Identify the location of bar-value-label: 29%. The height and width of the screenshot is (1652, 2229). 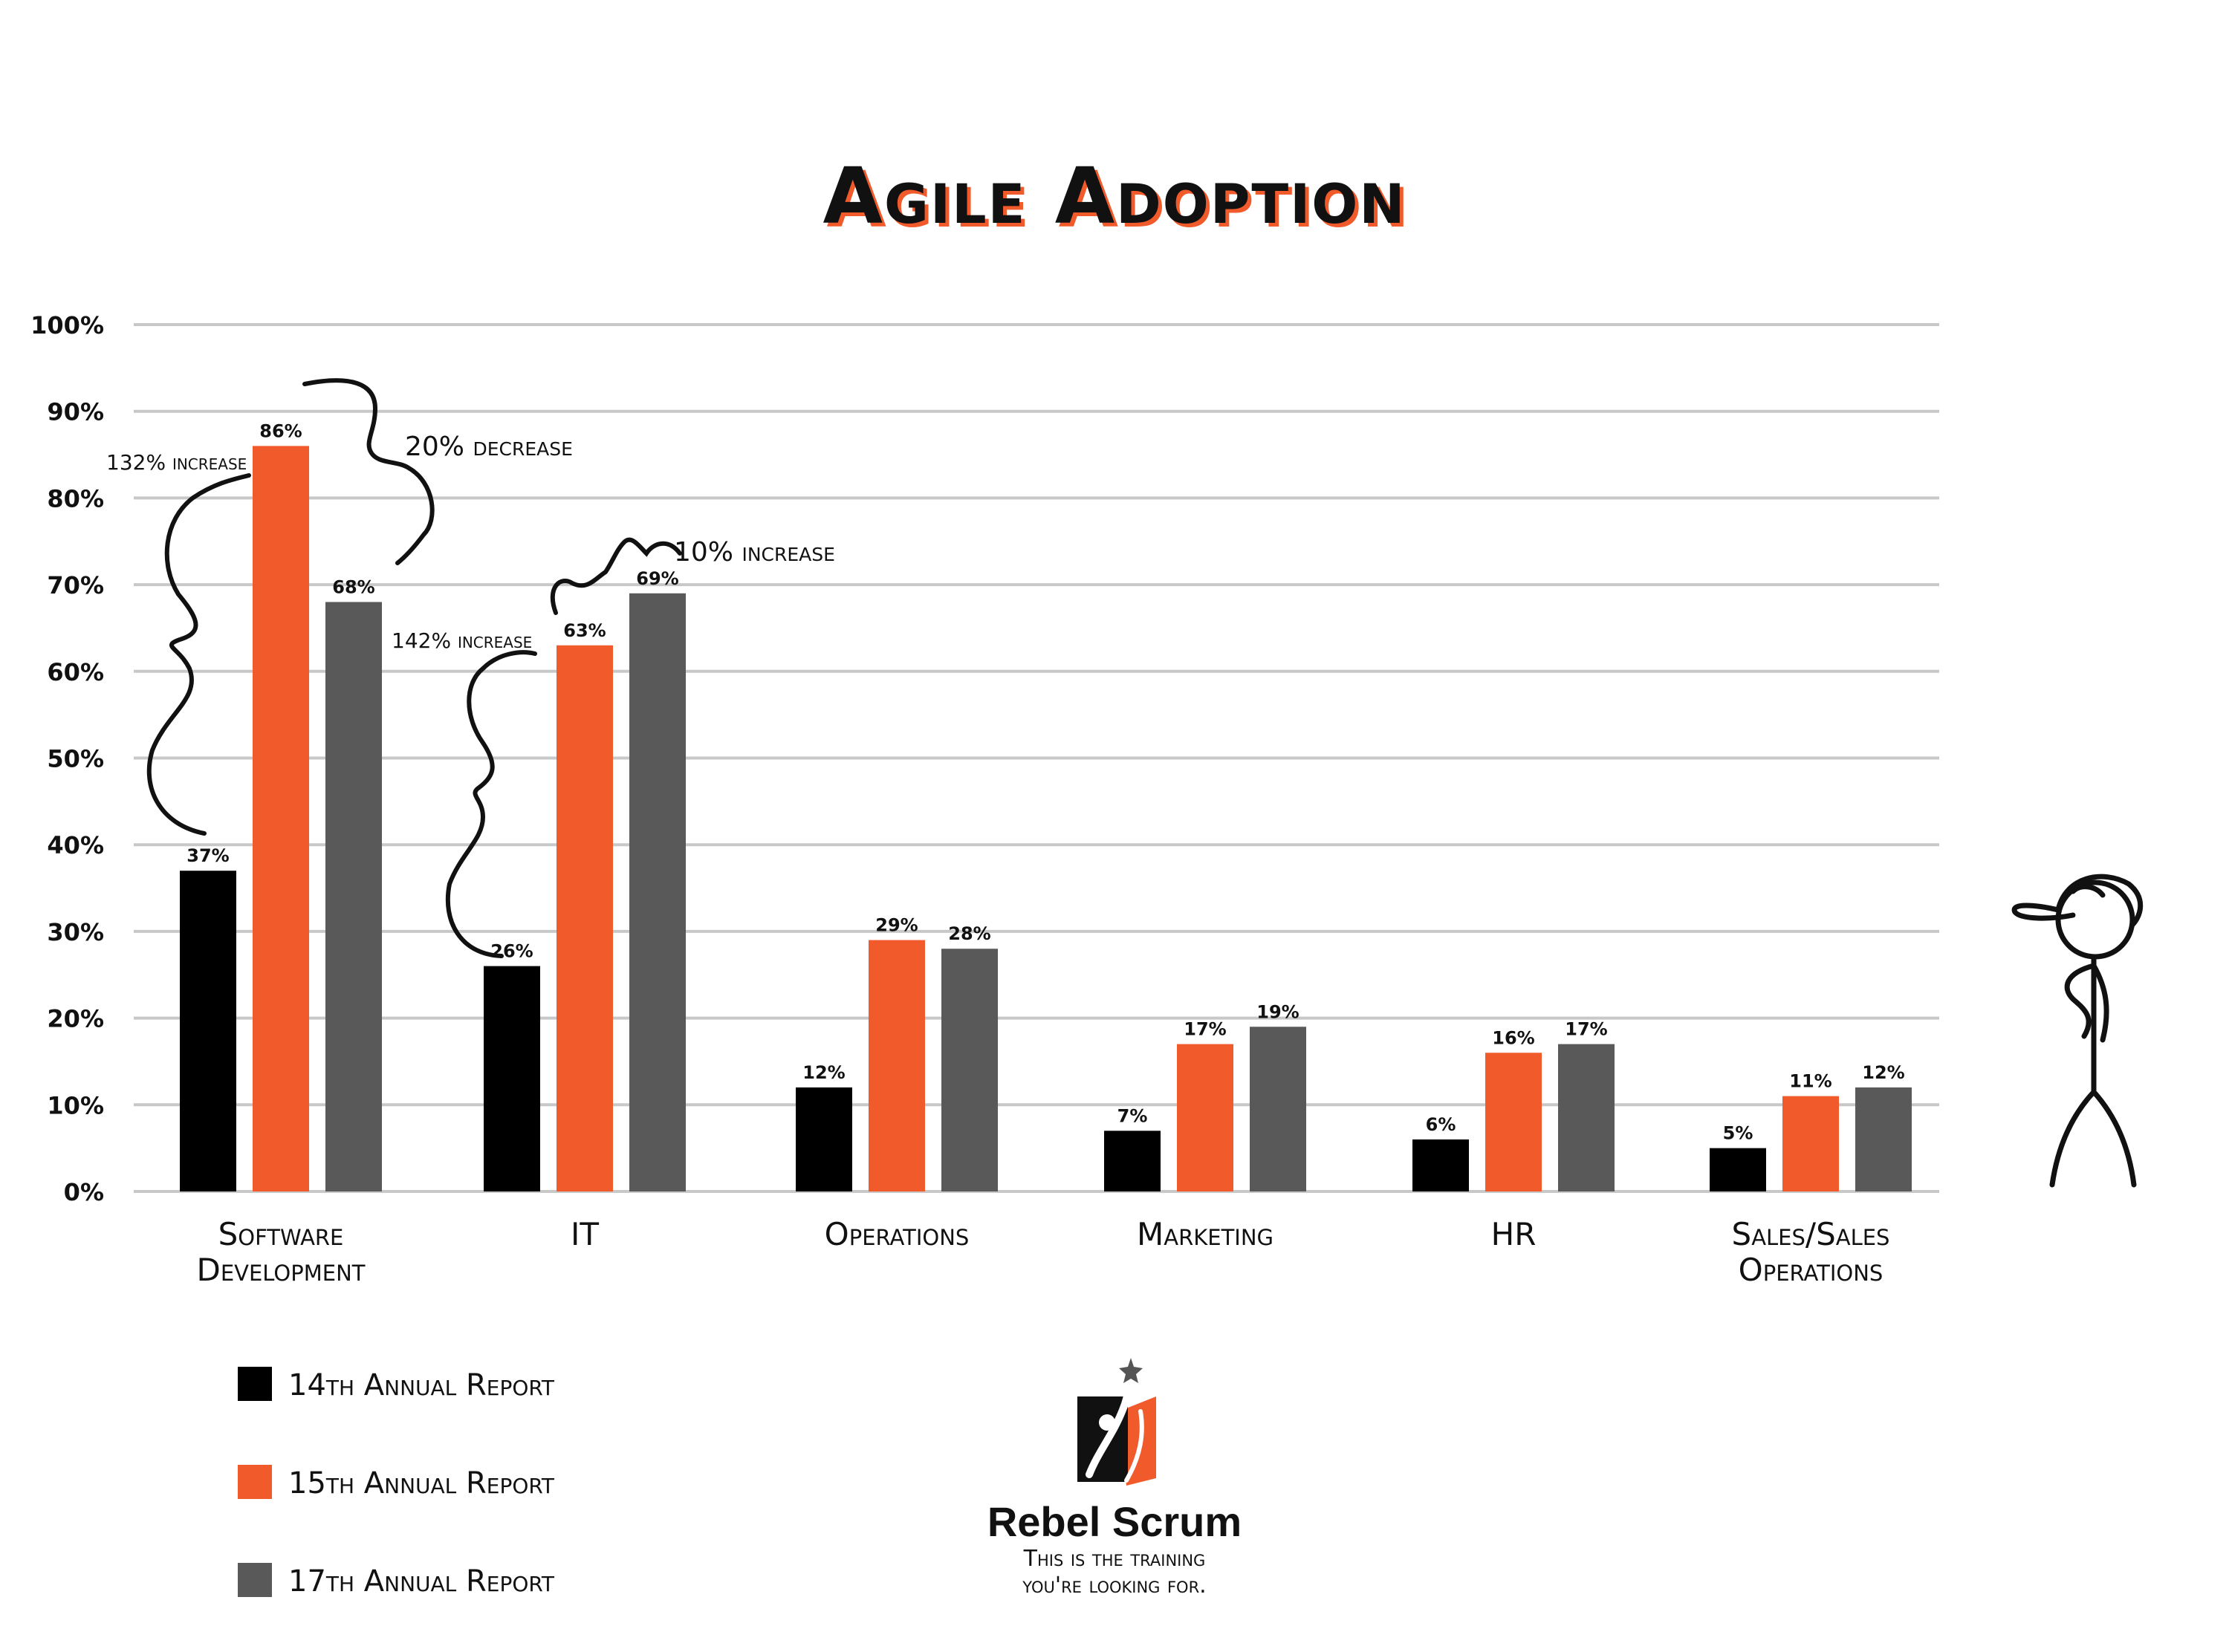
(896, 926).